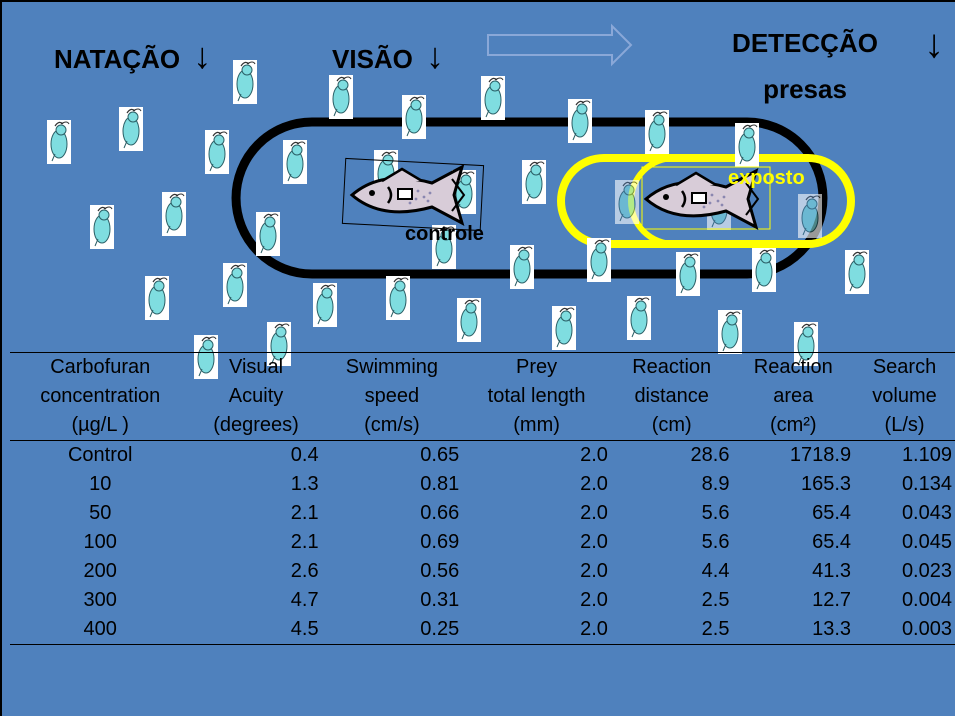 The width and height of the screenshot is (955, 725). What do you see at coordinates (100, 630) in the screenshot?
I see `table-cell: 400` at bounding box center [100, 630].